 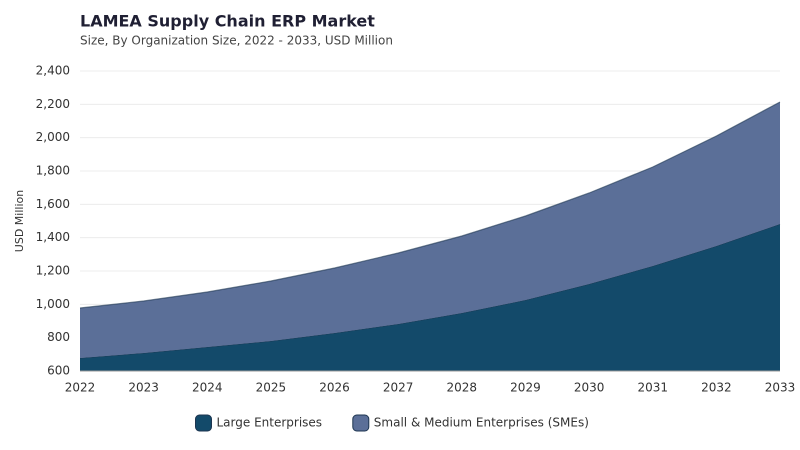 What do you see at coordinates (53, 271) in the screenshot?
I see `y-tick-label: 1,200` at bounding box center [53, 271].